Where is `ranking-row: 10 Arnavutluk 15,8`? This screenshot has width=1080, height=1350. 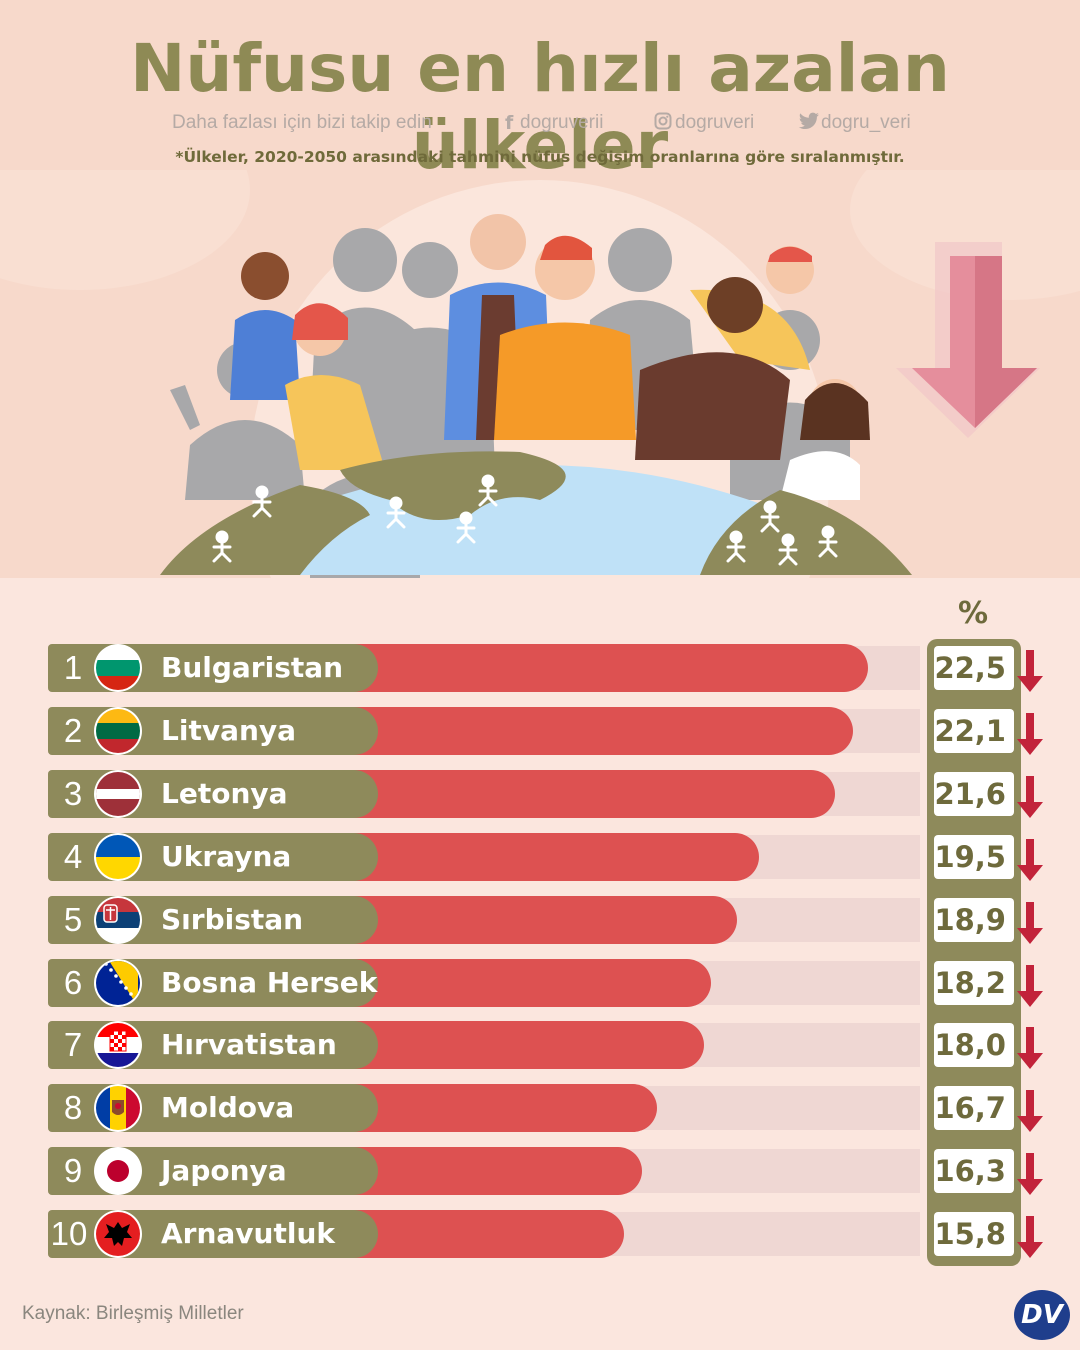
ranking-row: 10 Arnavutluk 15,8 is located at coordinates (540, 1234).